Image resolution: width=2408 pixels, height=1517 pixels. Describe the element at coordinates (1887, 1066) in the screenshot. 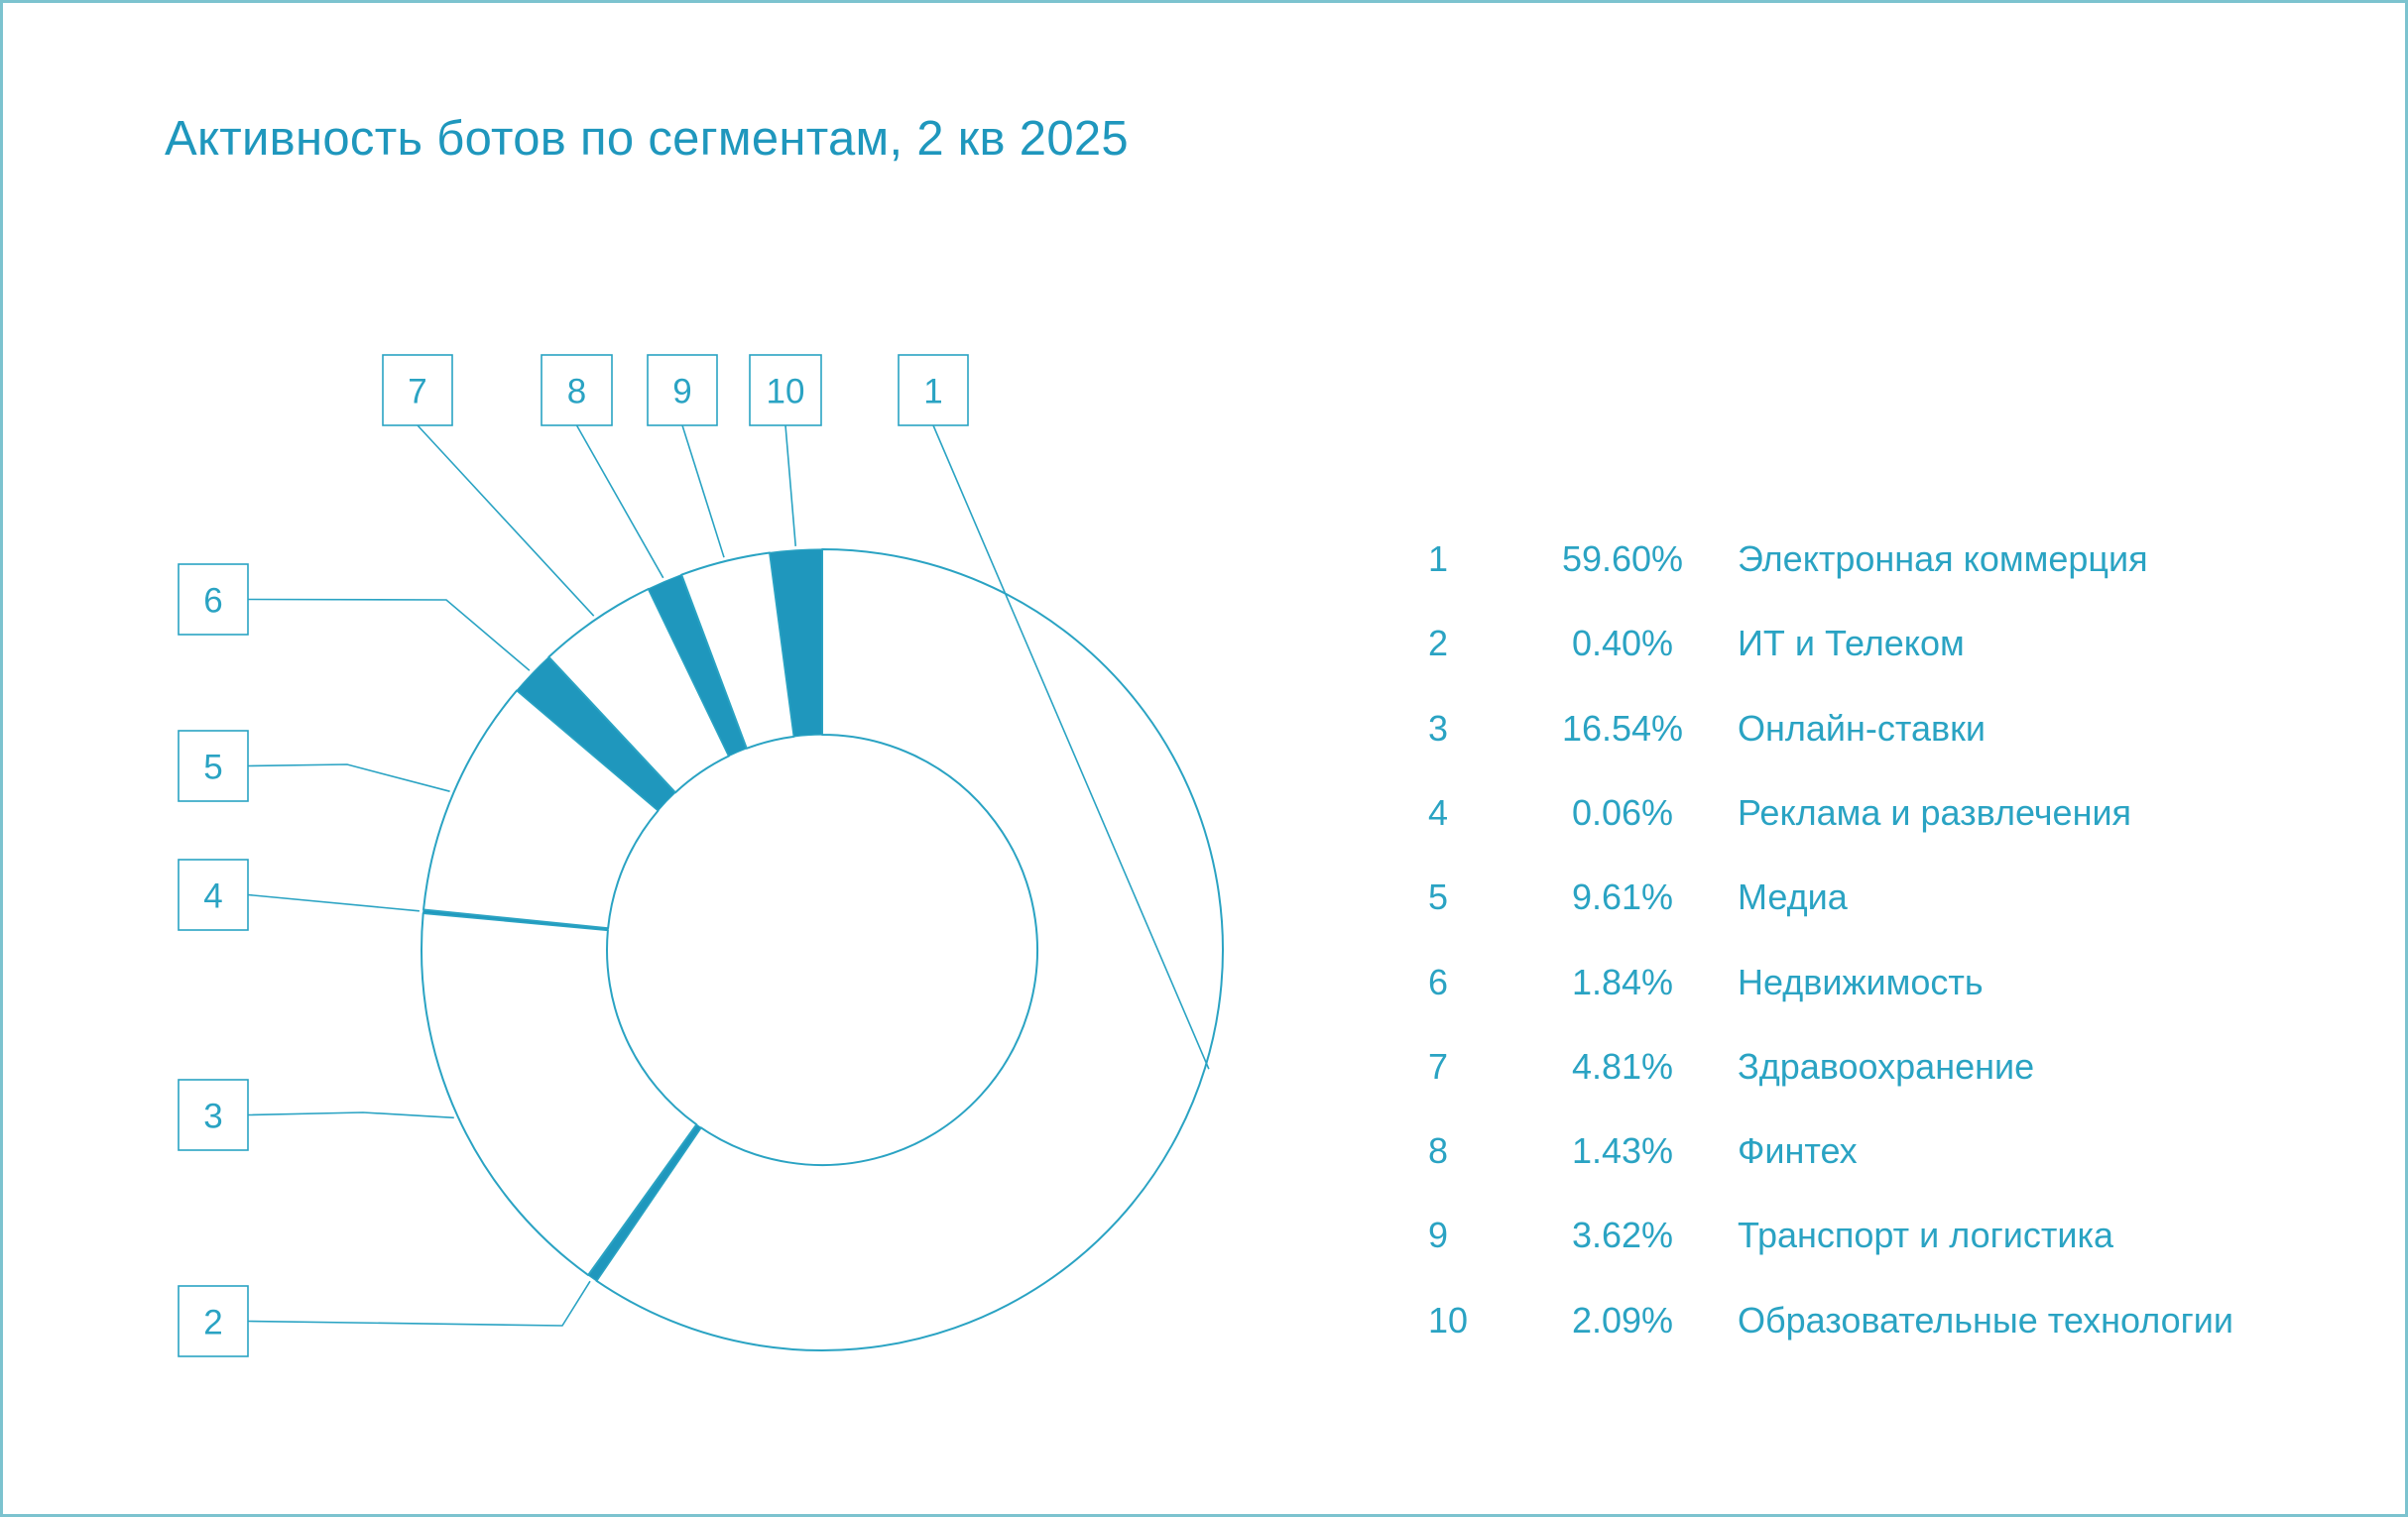

I see `legend-label: Здравоохранение` at that location.